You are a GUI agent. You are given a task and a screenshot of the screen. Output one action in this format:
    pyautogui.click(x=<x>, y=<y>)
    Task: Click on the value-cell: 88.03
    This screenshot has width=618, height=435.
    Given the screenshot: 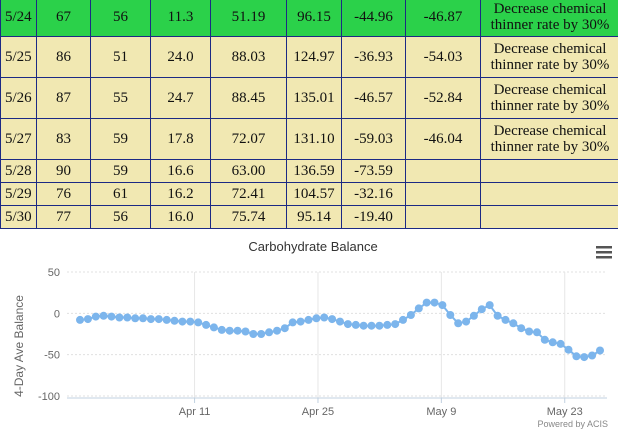 What is the action you would take?
    pyautogui.click(x=248, y=57)
    